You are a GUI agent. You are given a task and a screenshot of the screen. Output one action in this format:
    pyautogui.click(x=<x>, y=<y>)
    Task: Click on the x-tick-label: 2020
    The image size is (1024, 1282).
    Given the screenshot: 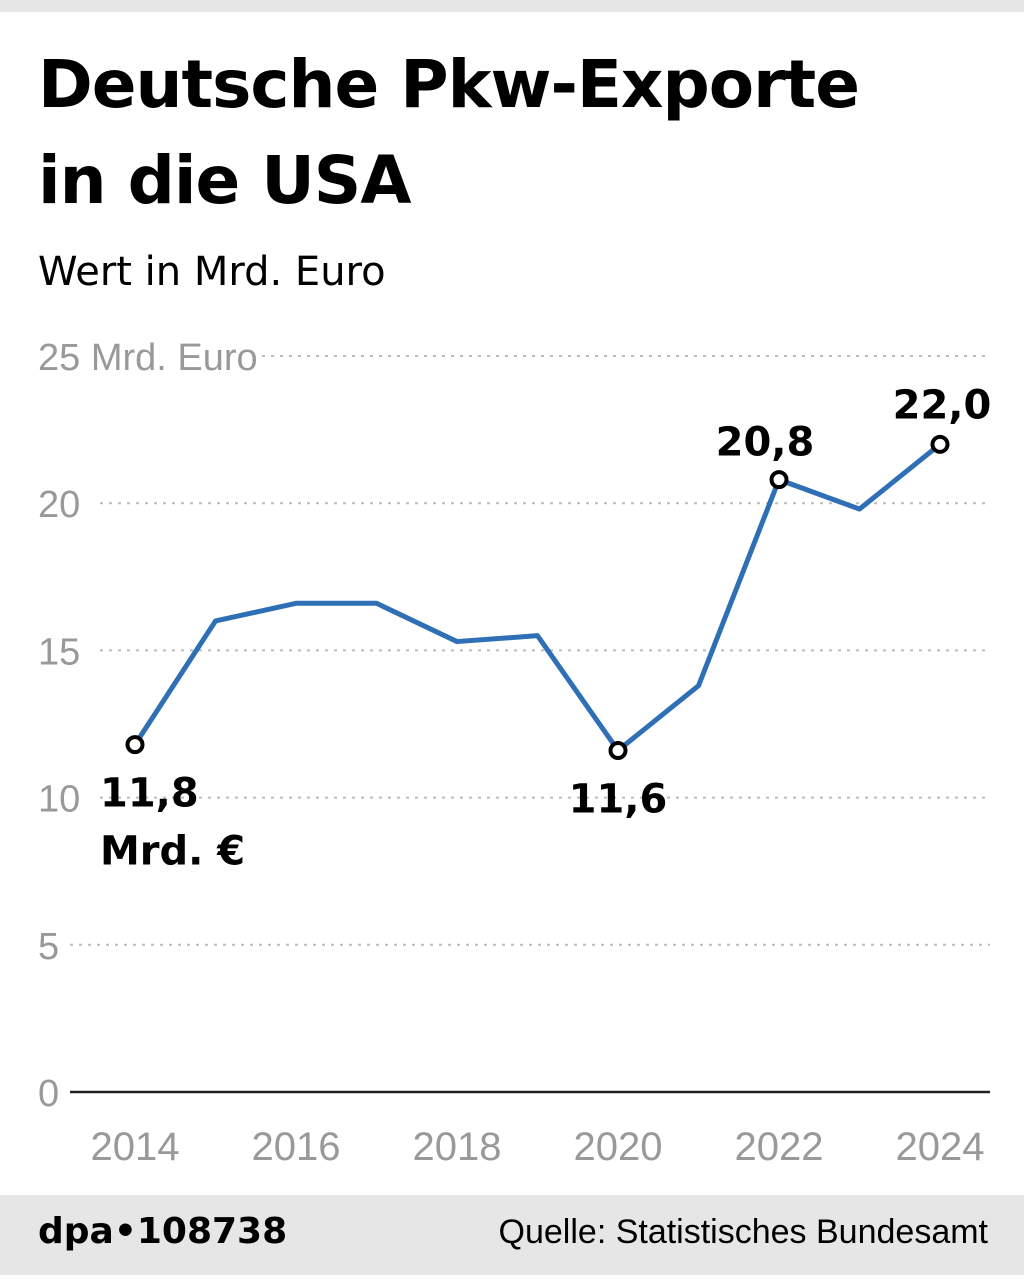 What is the action you would take?
    pyautogui.click(x=618, y=1147)
    